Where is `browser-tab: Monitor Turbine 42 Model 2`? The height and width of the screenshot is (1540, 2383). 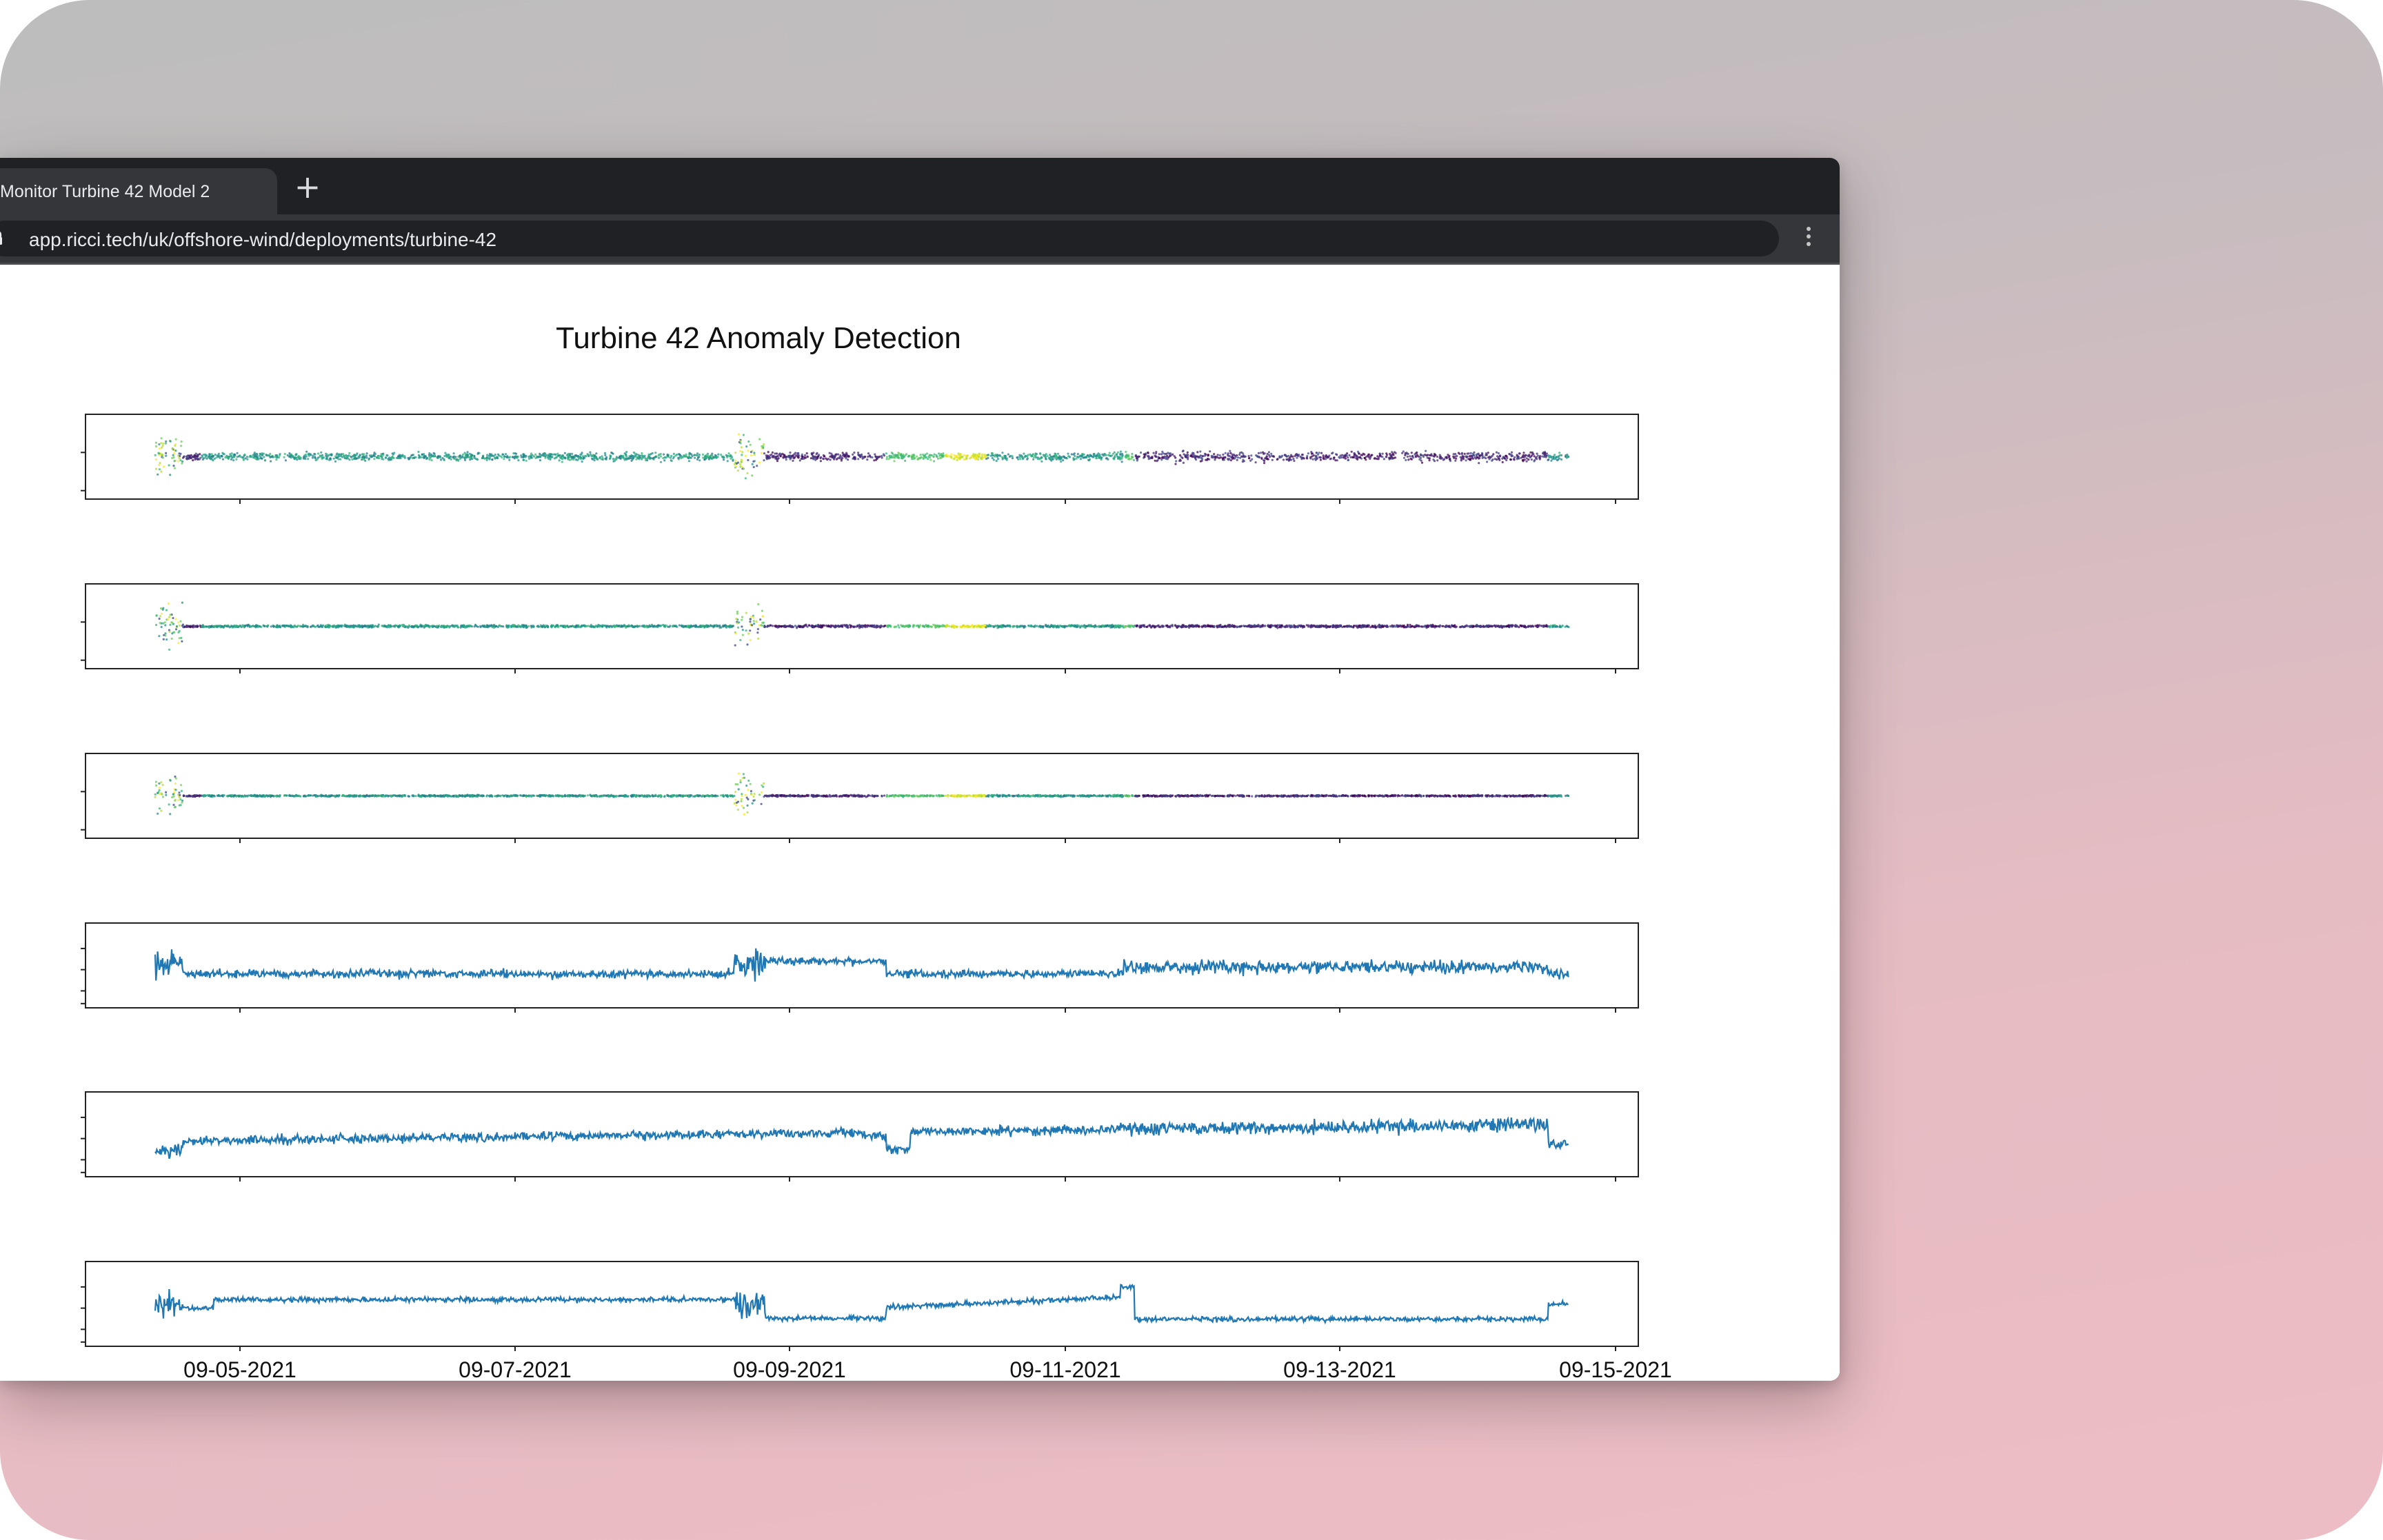 browser-tab: Monitor Turbine 42 Model 2 is located at coordinates (138, 191).